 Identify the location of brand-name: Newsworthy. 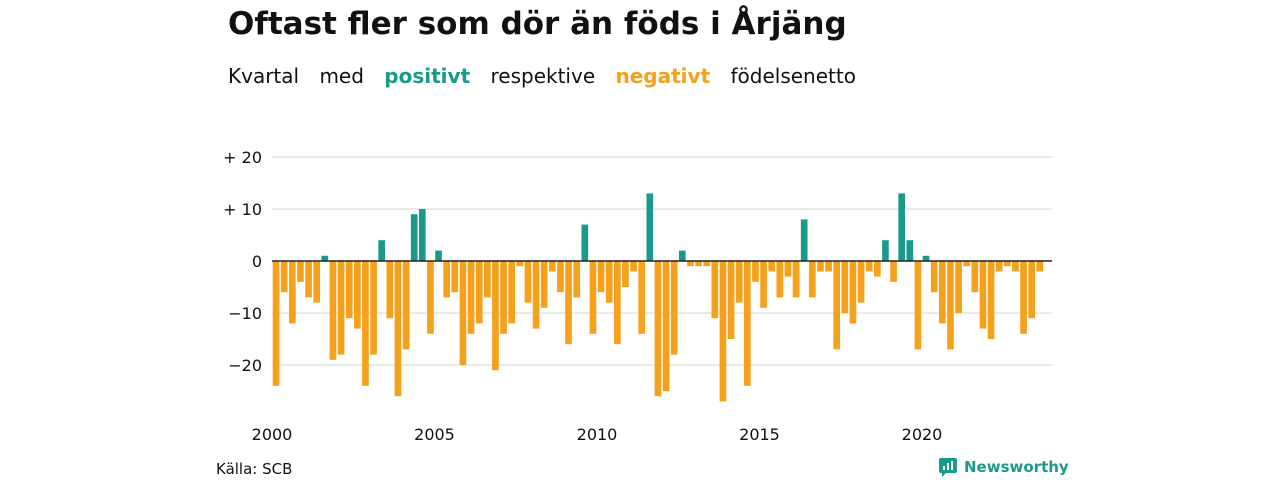
(1016, 467).